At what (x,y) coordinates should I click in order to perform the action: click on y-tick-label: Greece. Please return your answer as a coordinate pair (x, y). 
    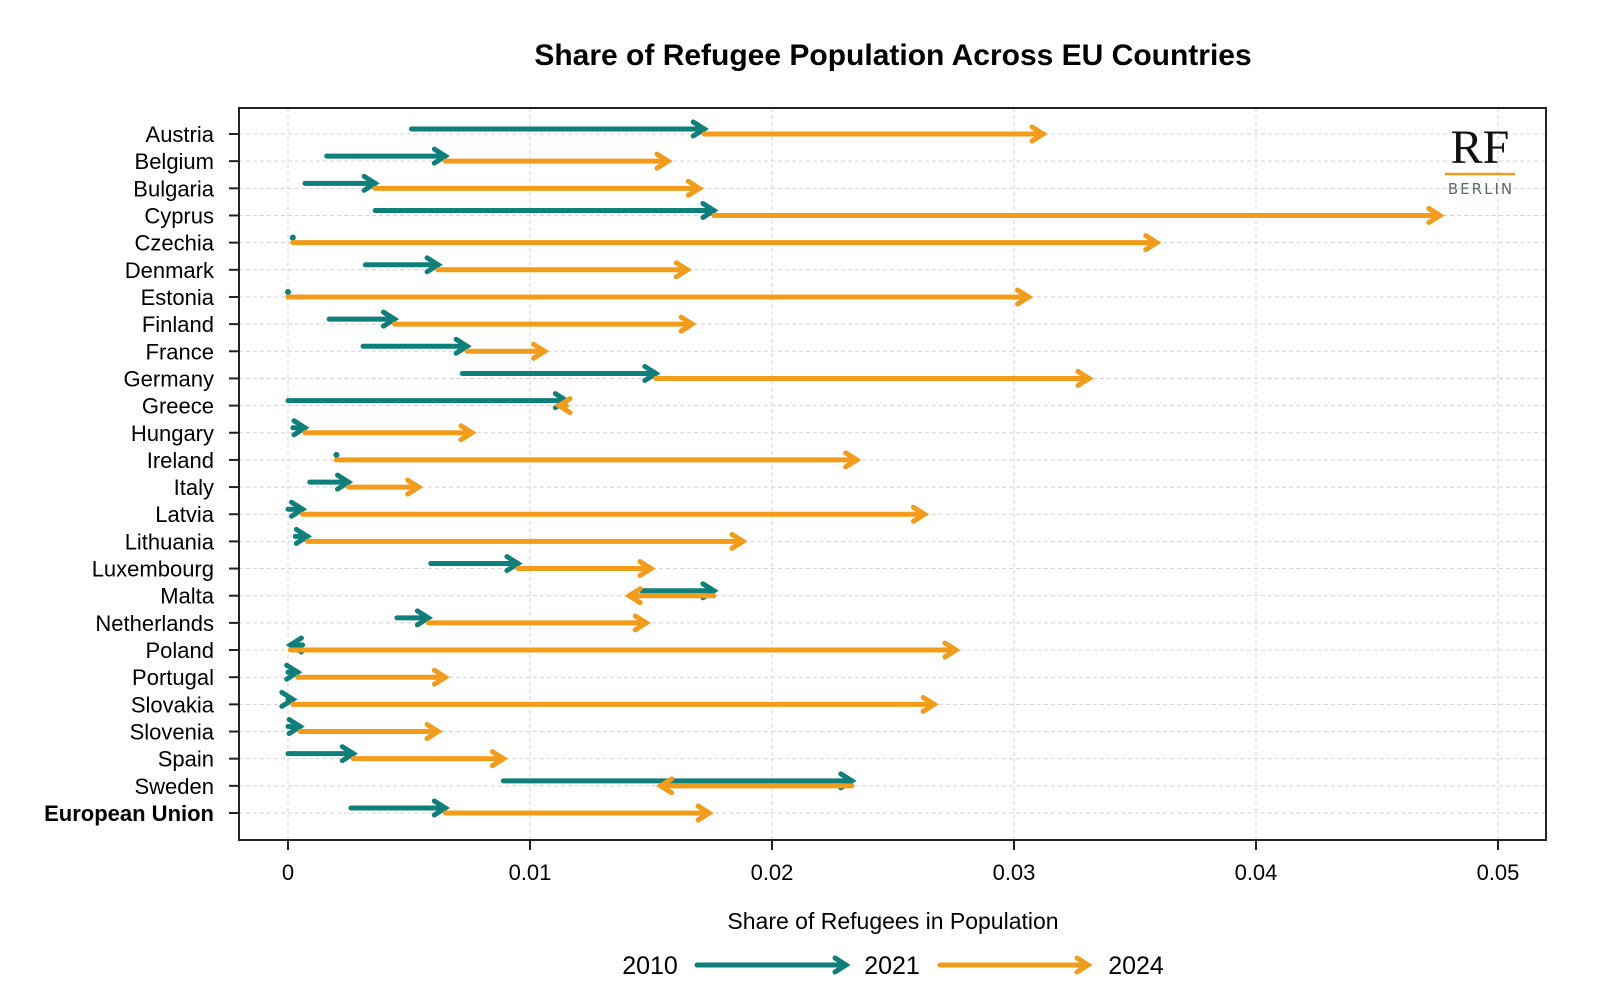
    Looking at the image, I should click on (178, 406).